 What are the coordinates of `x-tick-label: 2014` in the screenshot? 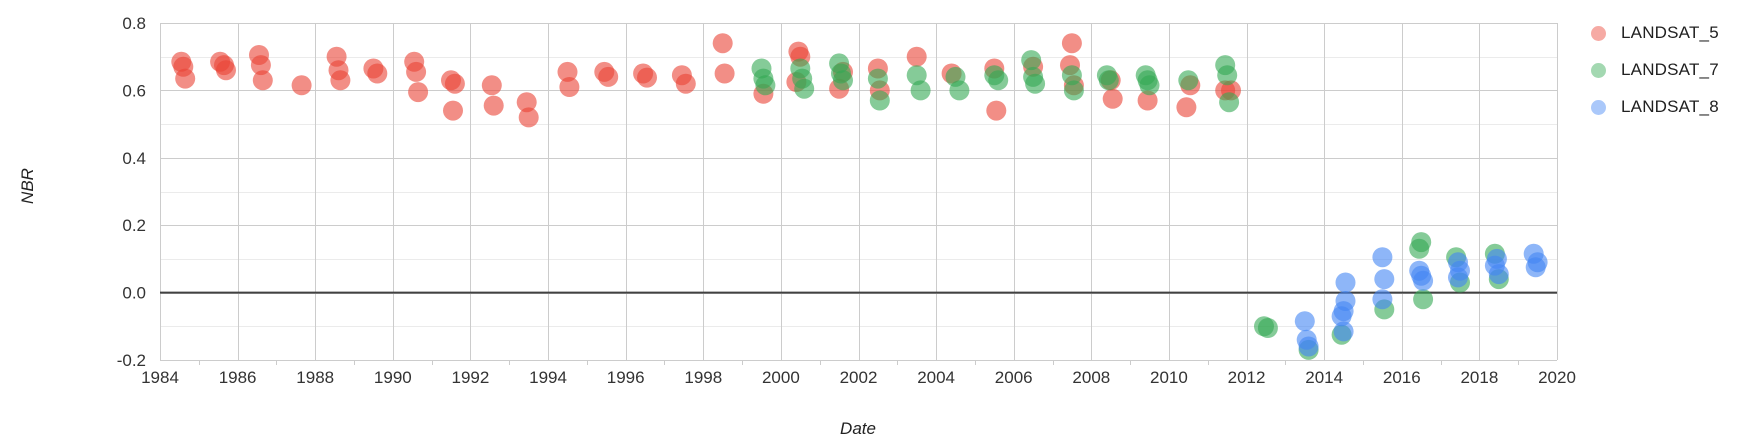 It's located at (1324, 377).